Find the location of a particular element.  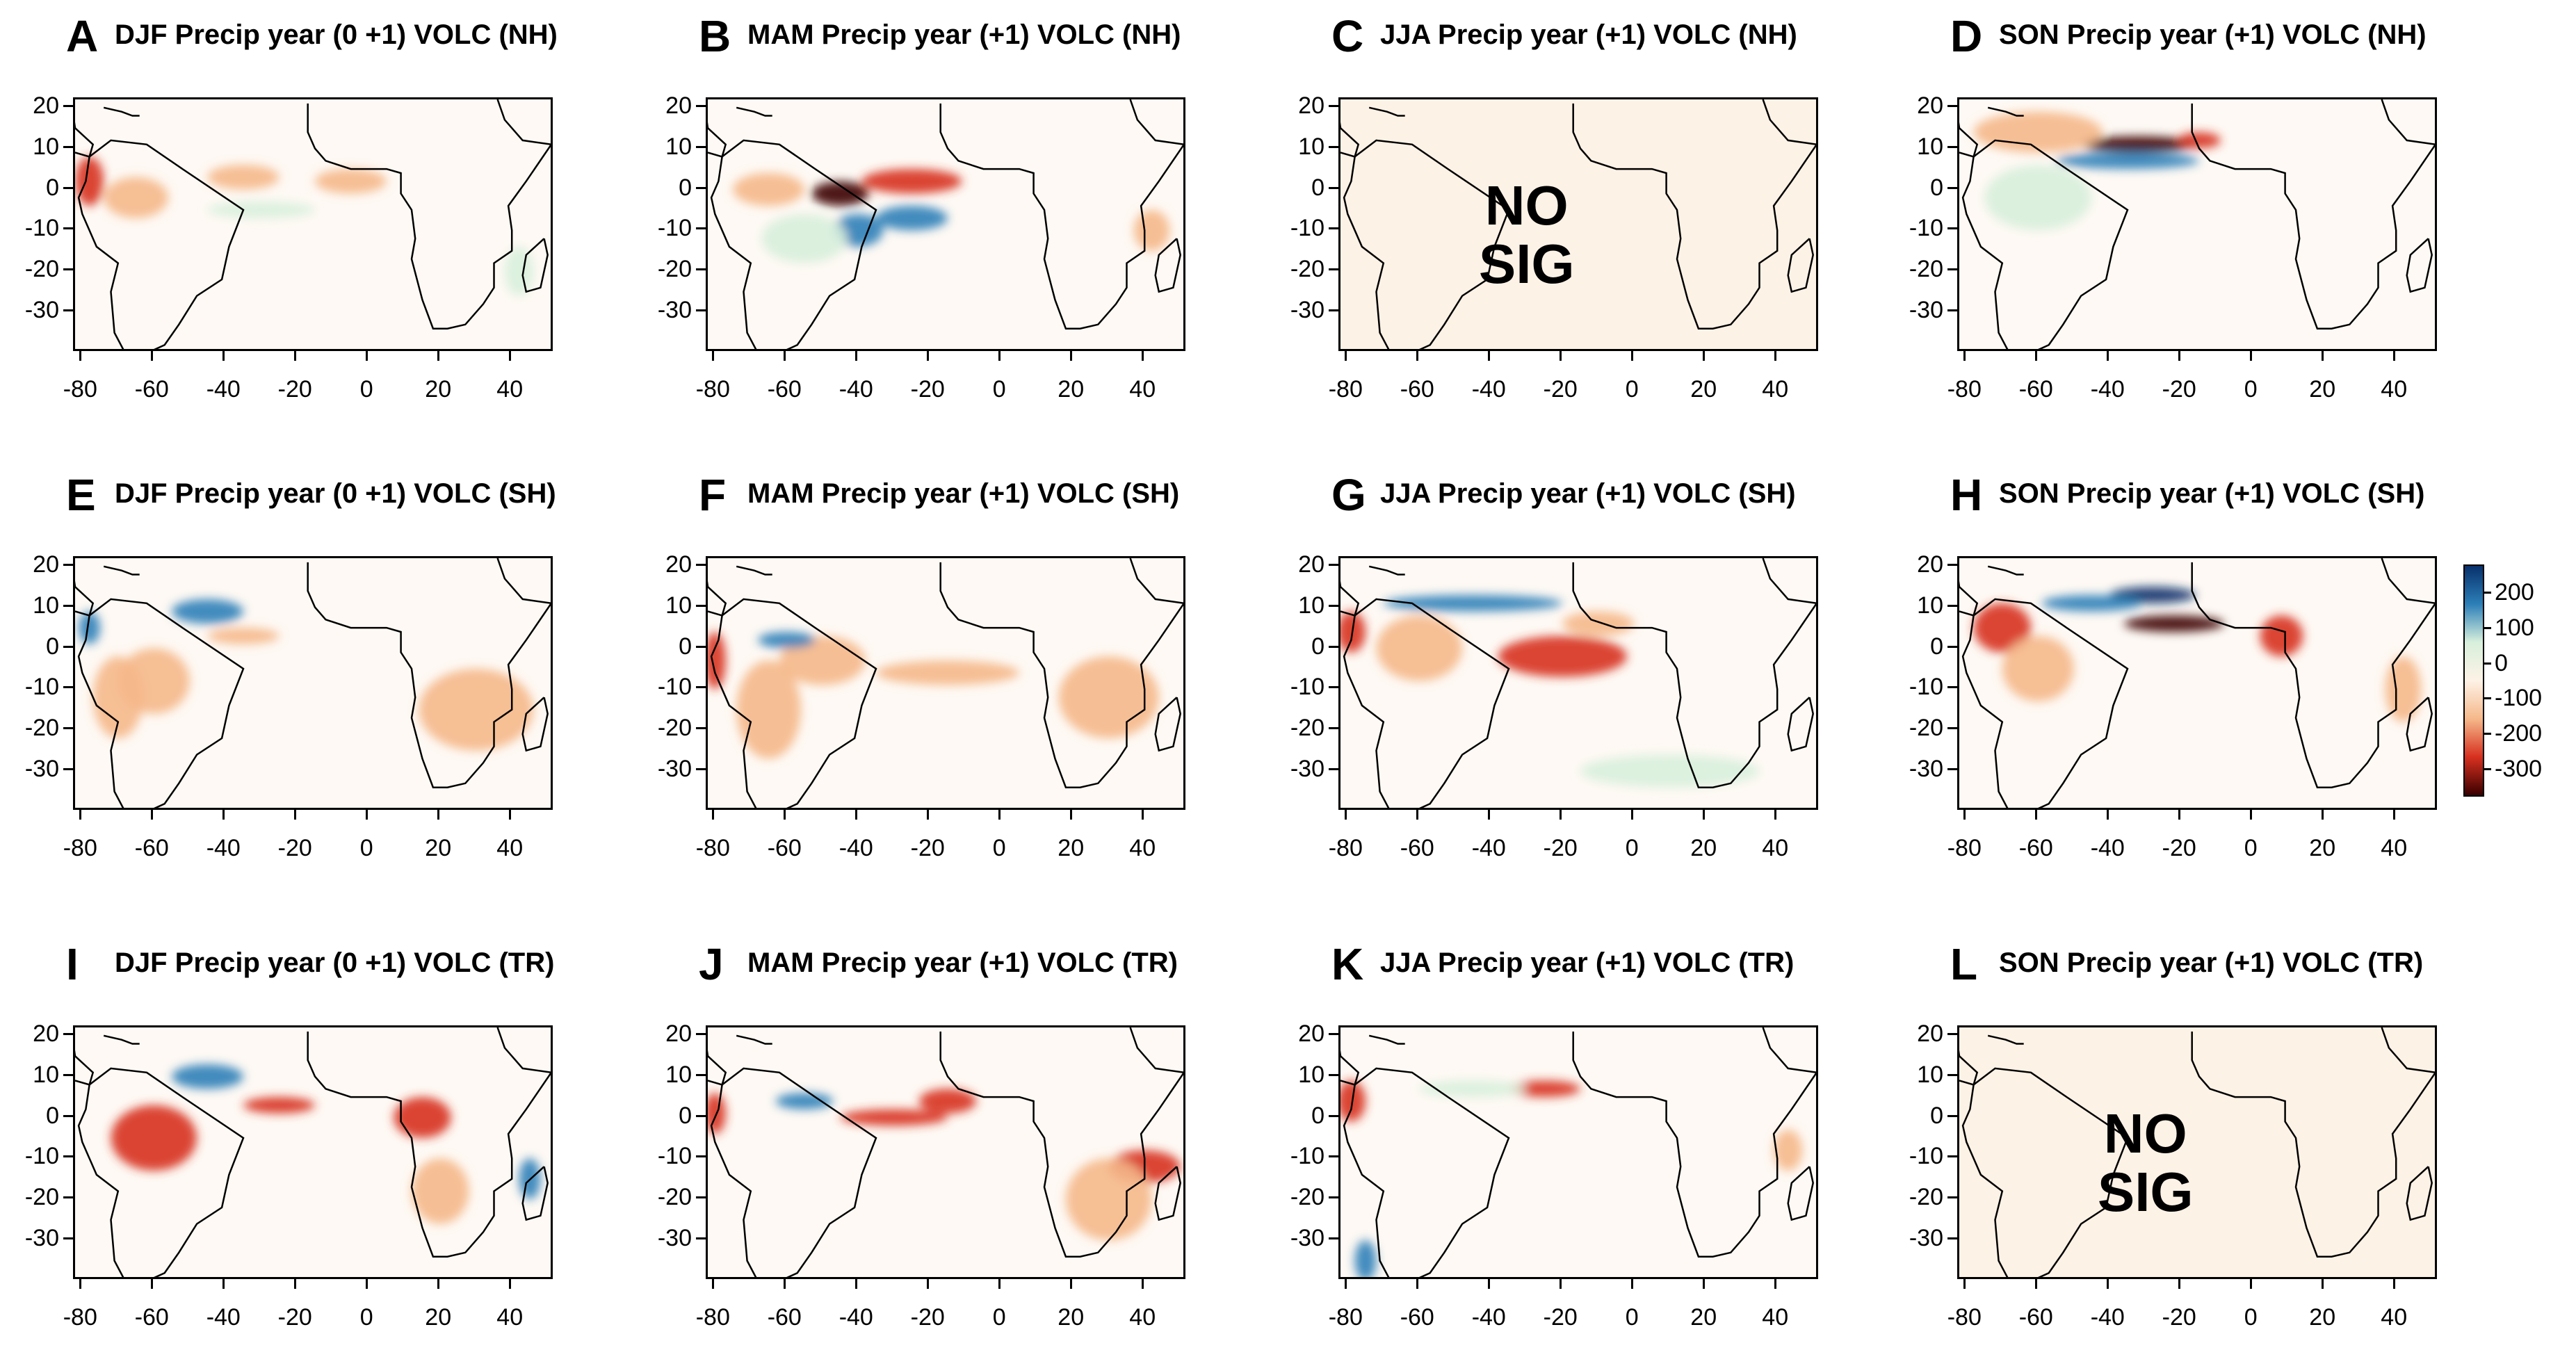

colorbar-label-4: -200 is located at coordinates (2519, 733).